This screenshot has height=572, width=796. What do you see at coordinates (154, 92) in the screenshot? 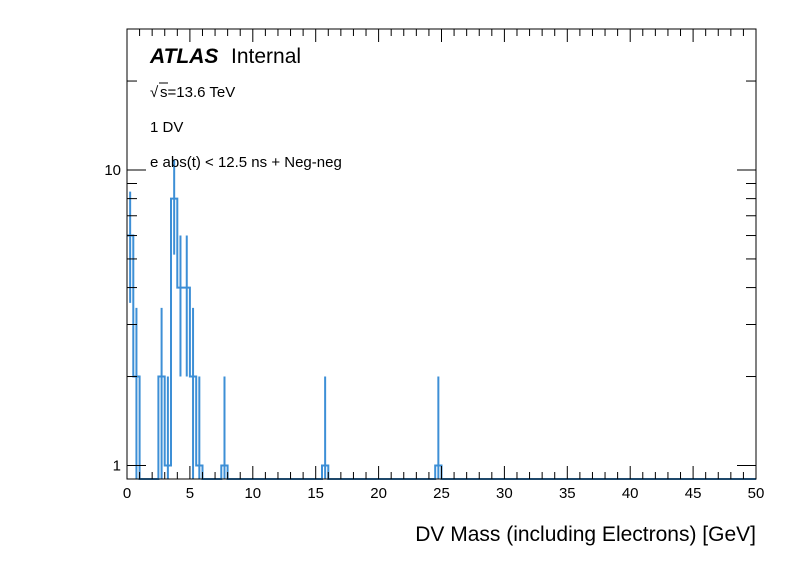
I see `energy-root-symbol: √` at bounding box center [154, 92].